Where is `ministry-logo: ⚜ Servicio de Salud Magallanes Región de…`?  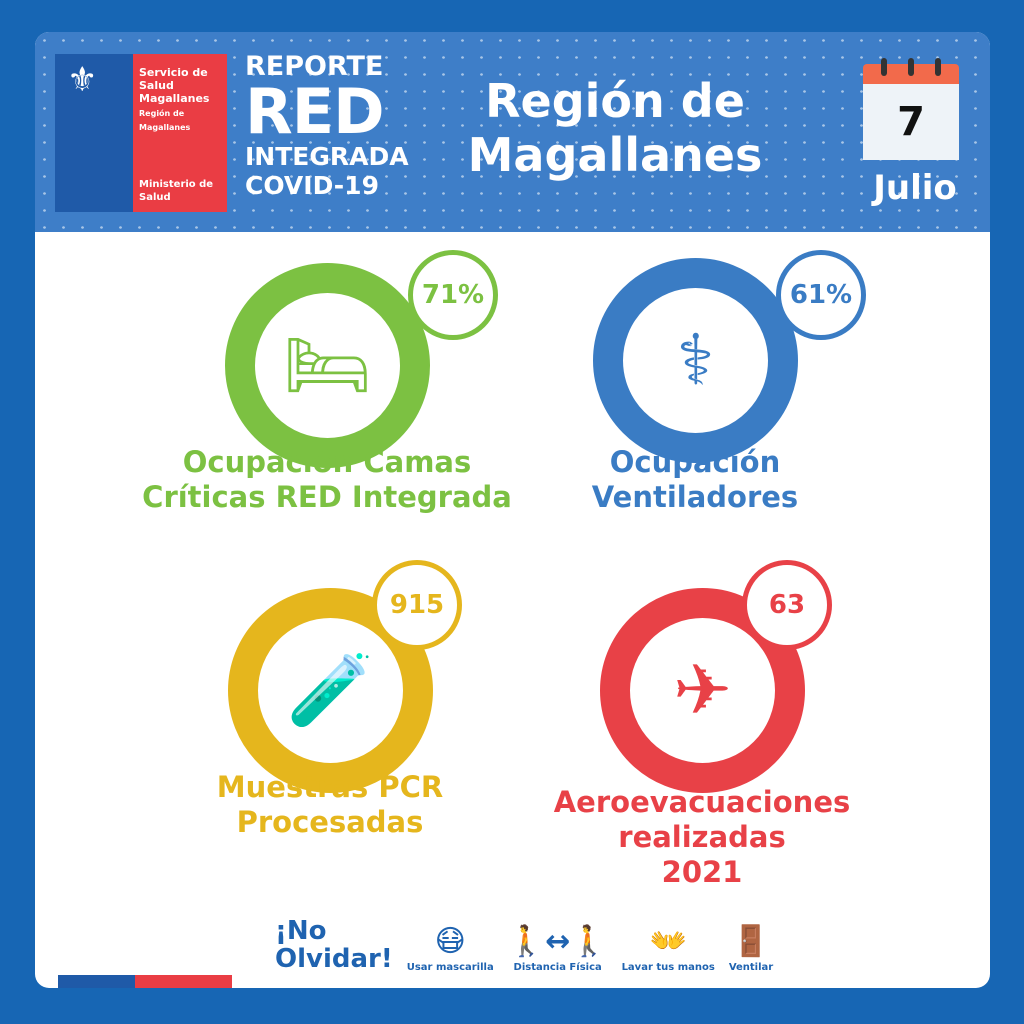 ministry-logo: ⚜ Servicio de Salud Magallanes Región de… is located at coordinates (141, 133).